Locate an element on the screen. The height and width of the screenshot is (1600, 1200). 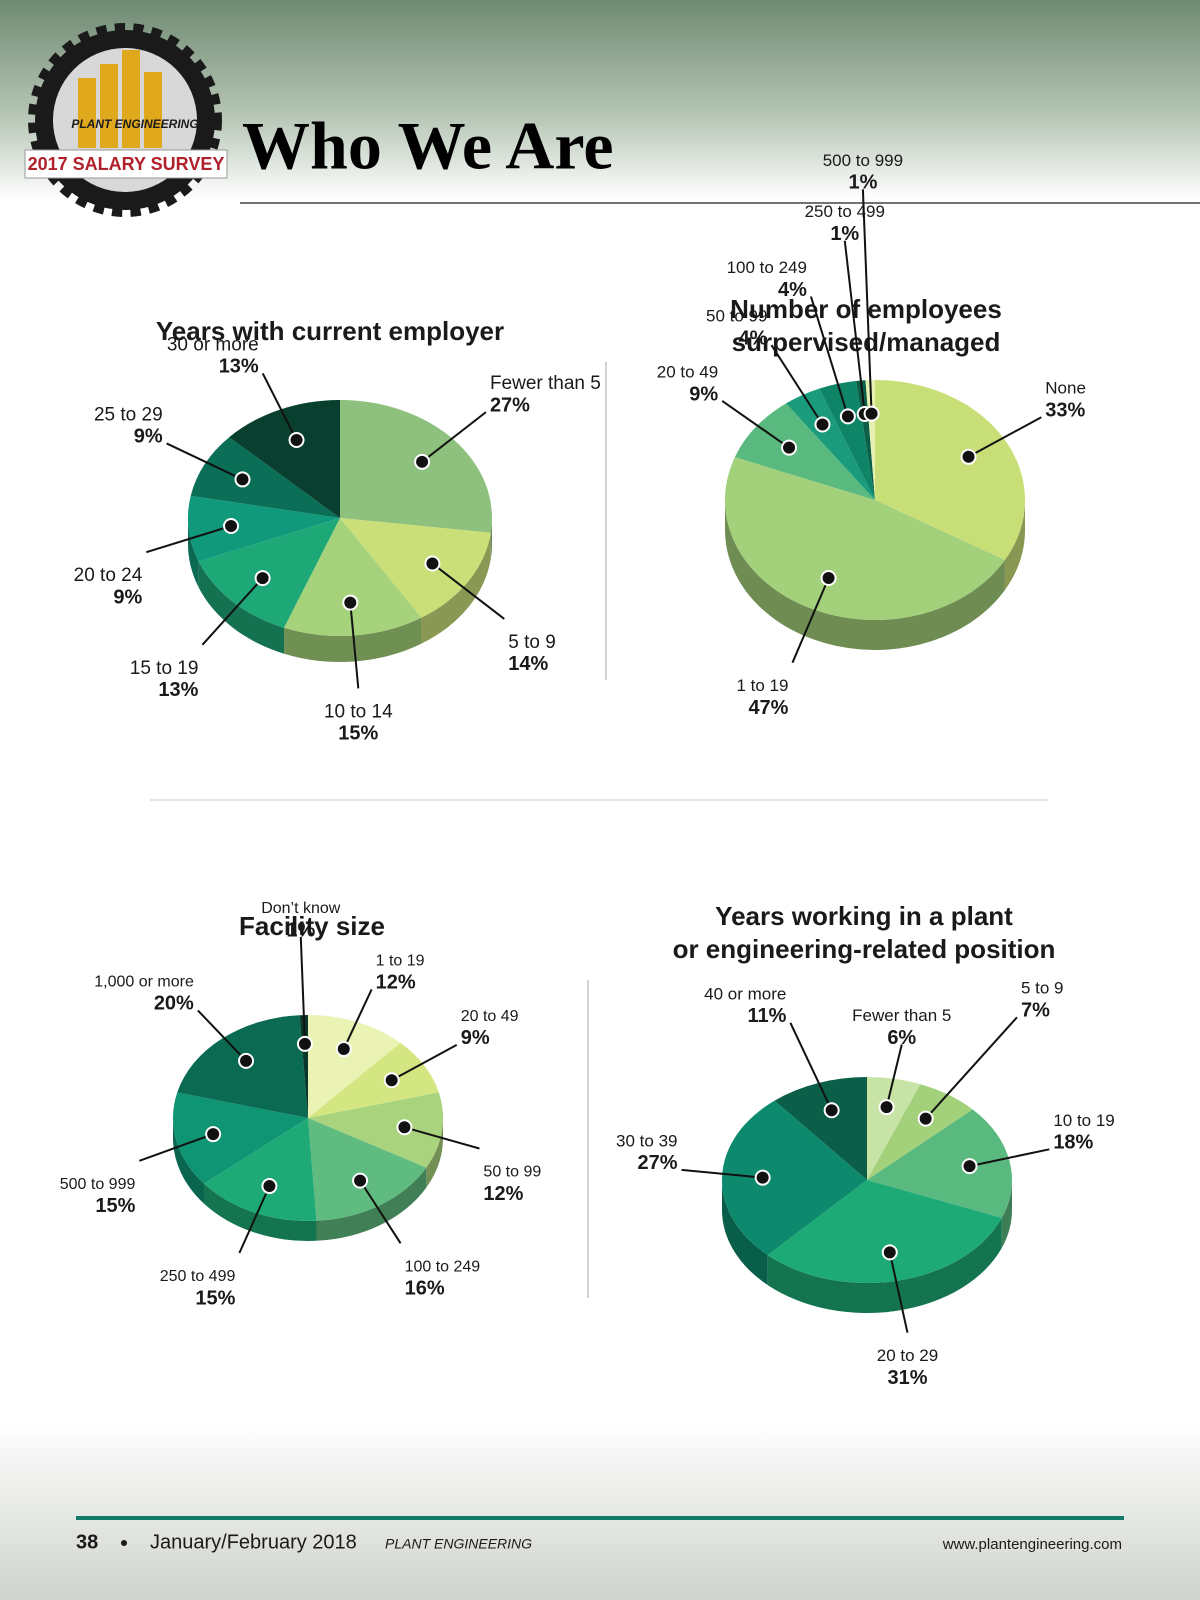
chart-title: Years working in a plant is located at coordinates (864, 916).